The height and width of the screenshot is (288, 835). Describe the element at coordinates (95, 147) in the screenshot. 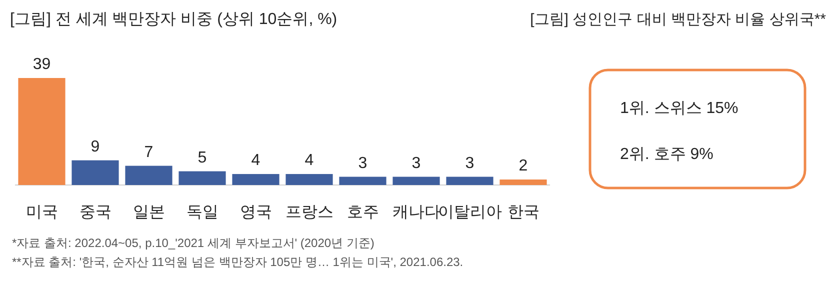

I see `data-label: 9` at that location.